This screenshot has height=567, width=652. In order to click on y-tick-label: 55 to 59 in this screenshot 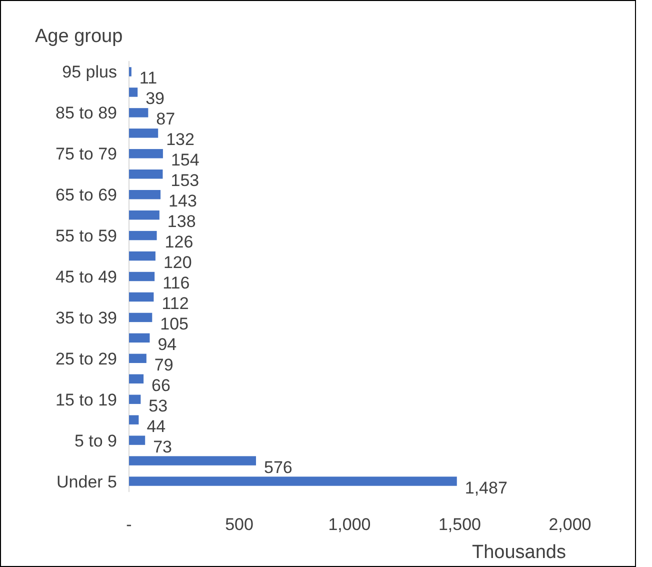, I will do `click(86, 236)`.